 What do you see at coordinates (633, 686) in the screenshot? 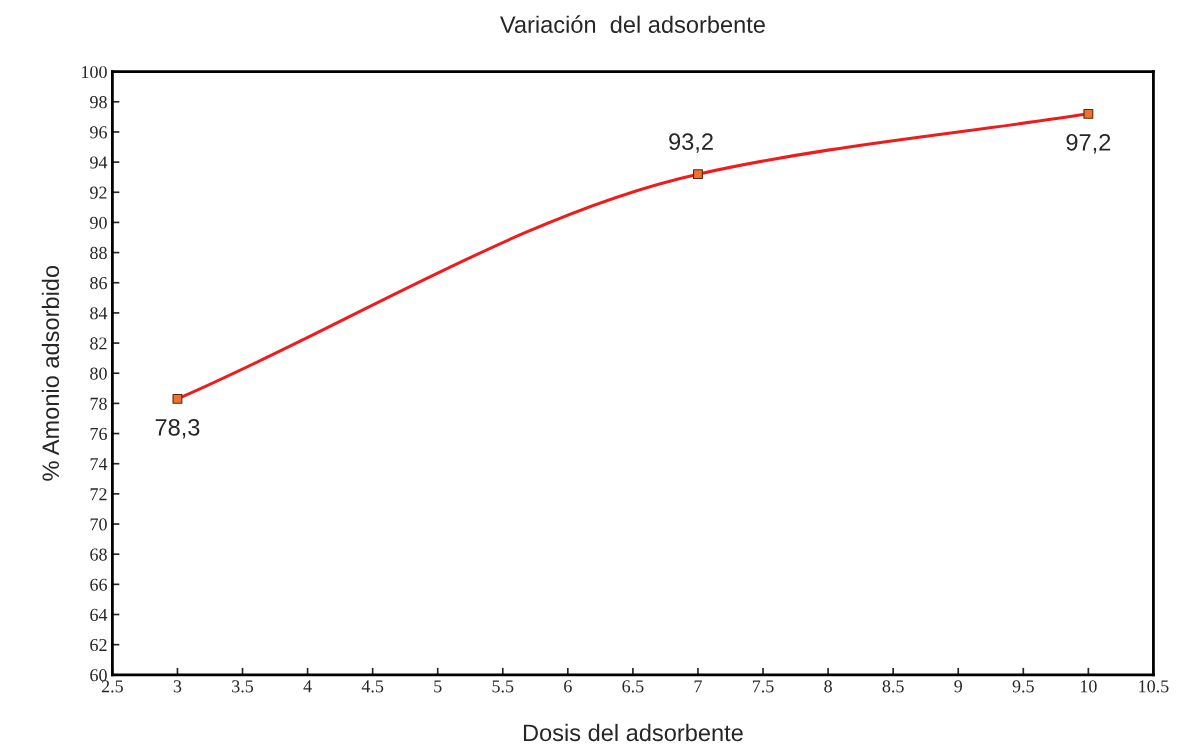
I see `x-tick-label: 6.5` at bounding box center [633, 686].